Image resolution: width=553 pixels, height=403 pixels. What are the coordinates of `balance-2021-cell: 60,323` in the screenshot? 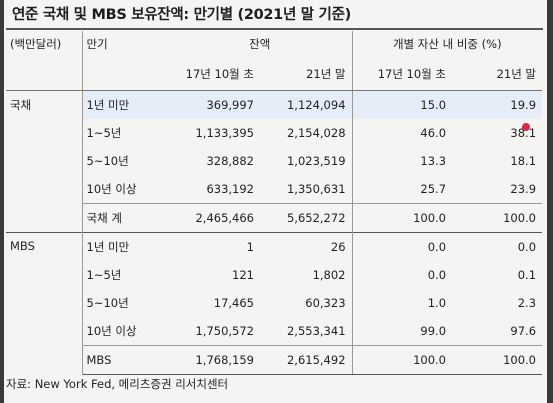 It's located at (325, 303).